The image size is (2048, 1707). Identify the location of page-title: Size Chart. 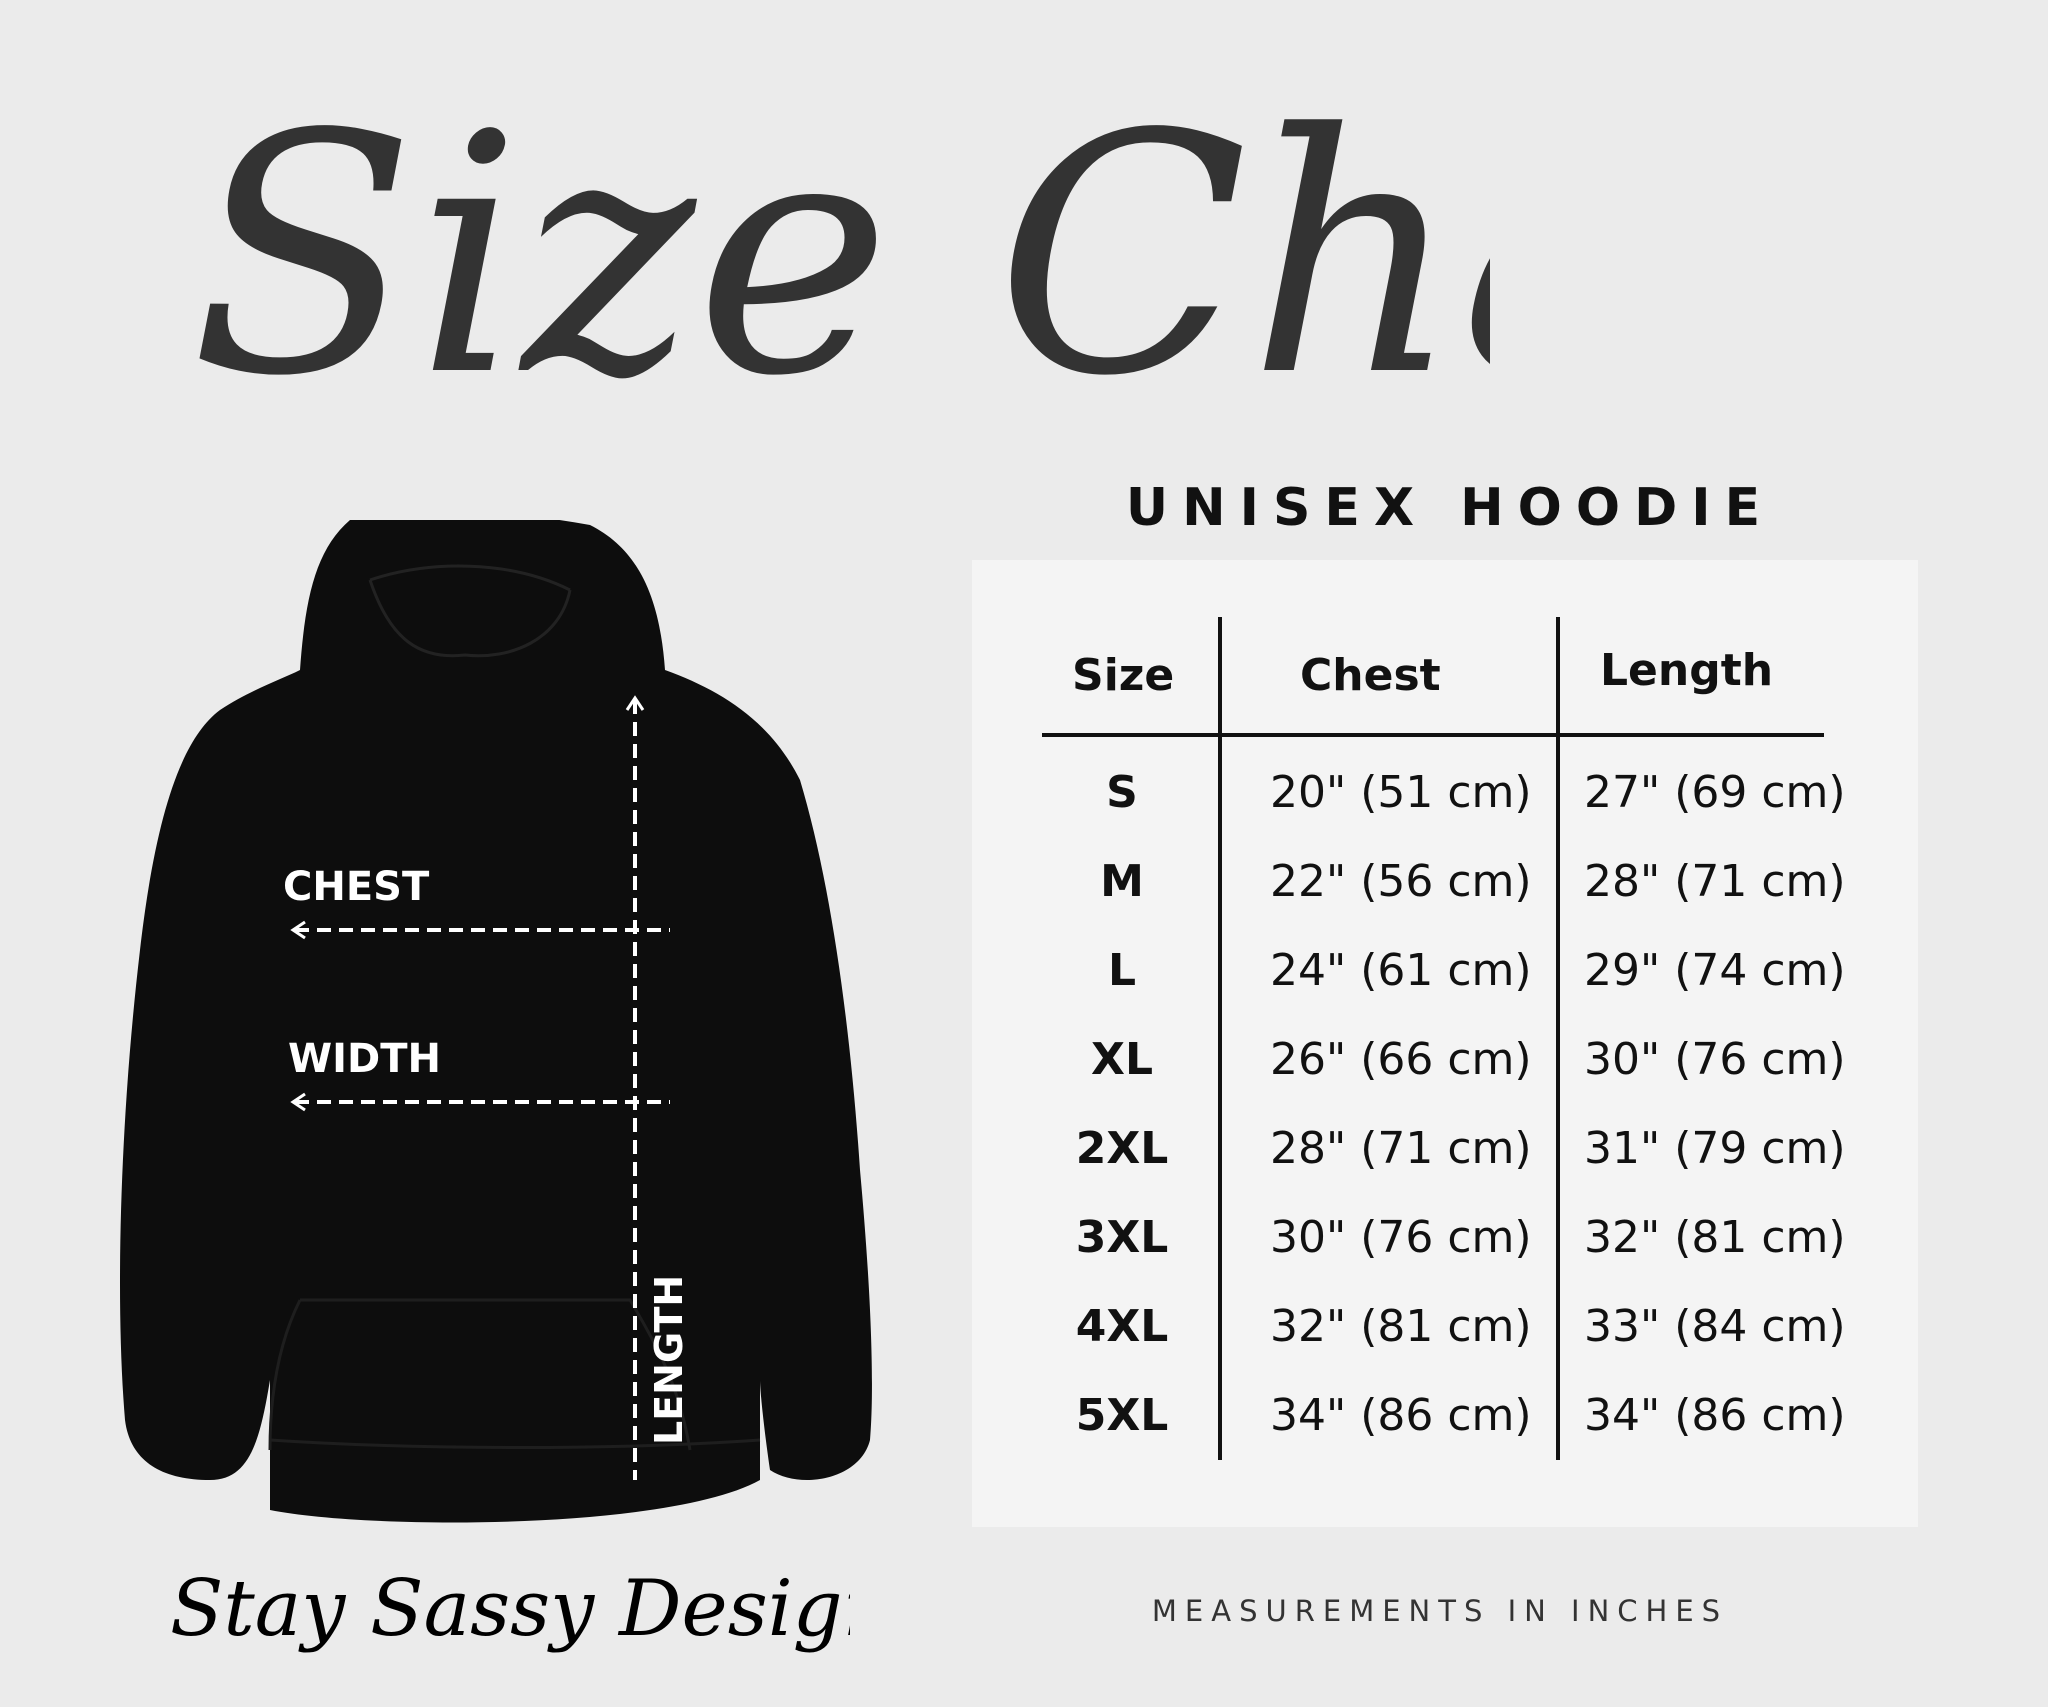
(840, 256).